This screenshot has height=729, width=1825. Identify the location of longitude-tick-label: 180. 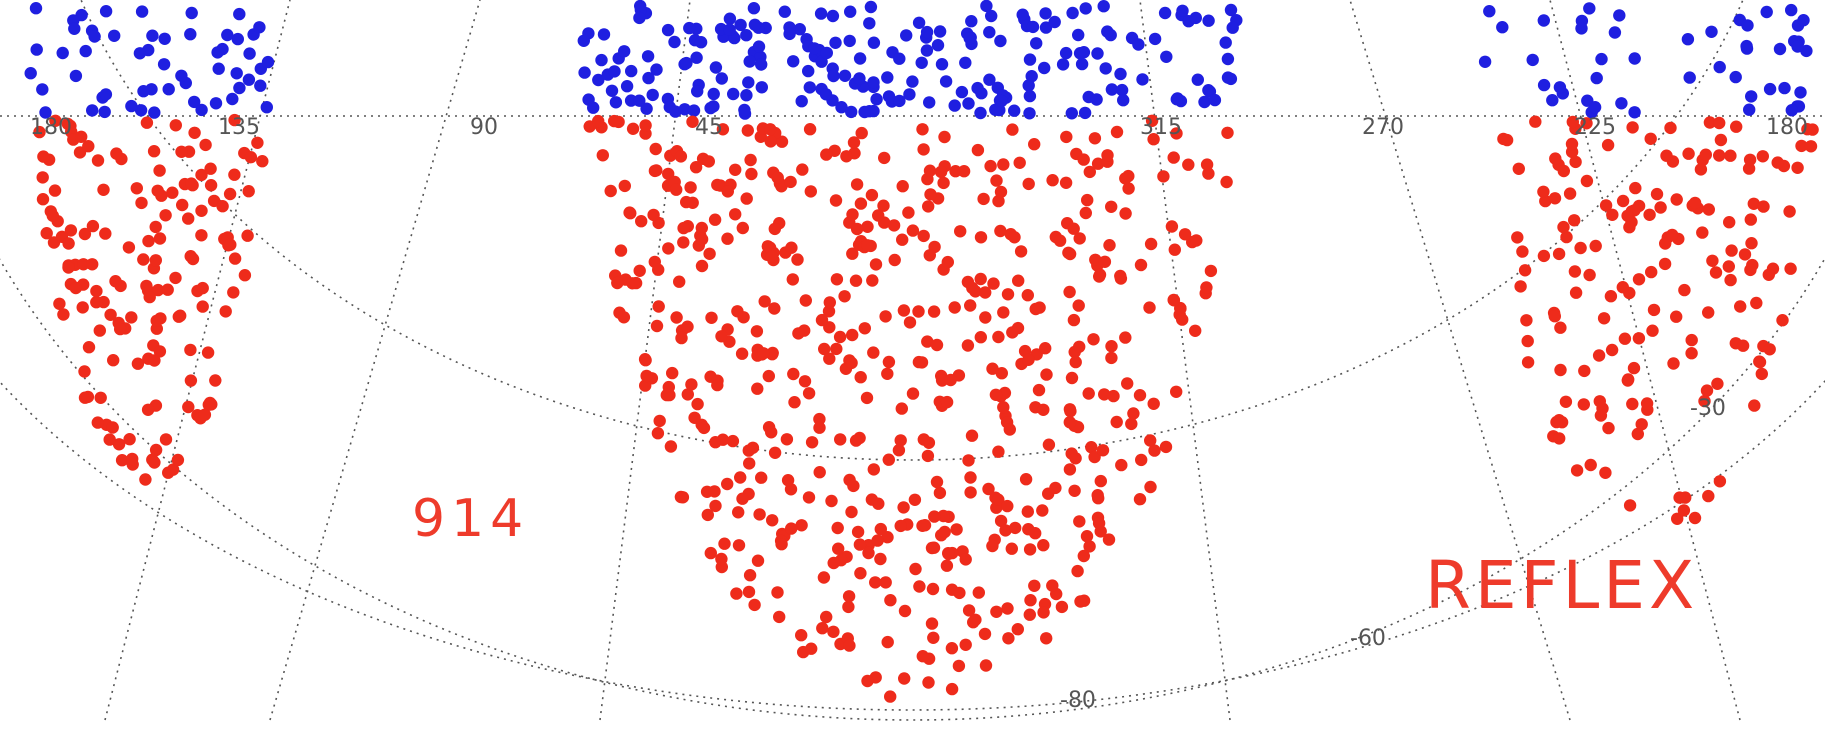
(51, 127).